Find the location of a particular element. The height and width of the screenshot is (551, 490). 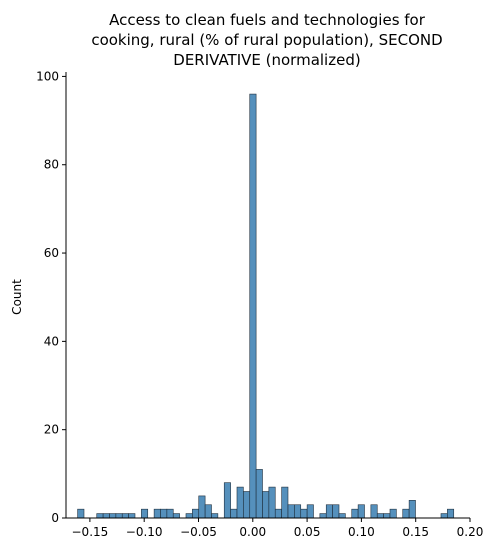

x-axis: −0.15 −0.10 −0.05 0.00 0.05 0.10 0.15 0.20 is located at coordinates (275, 528).